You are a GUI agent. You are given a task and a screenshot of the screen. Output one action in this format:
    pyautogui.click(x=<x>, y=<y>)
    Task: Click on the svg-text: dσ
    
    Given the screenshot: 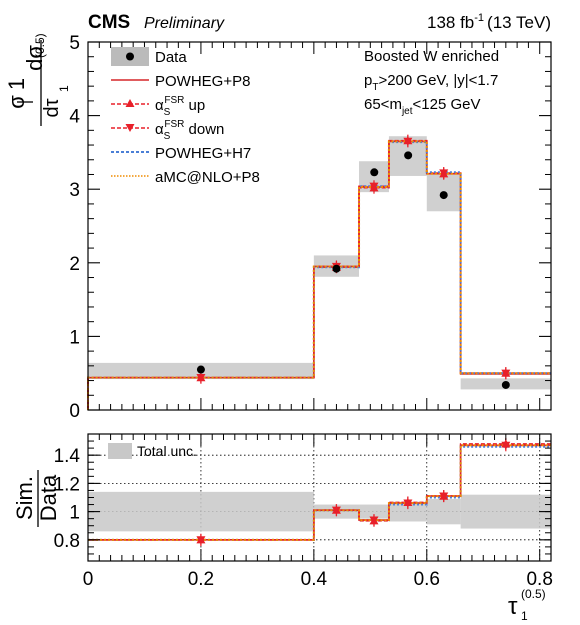 What is the action you would take?
    pyautogui.click(x=34, y=58)
    